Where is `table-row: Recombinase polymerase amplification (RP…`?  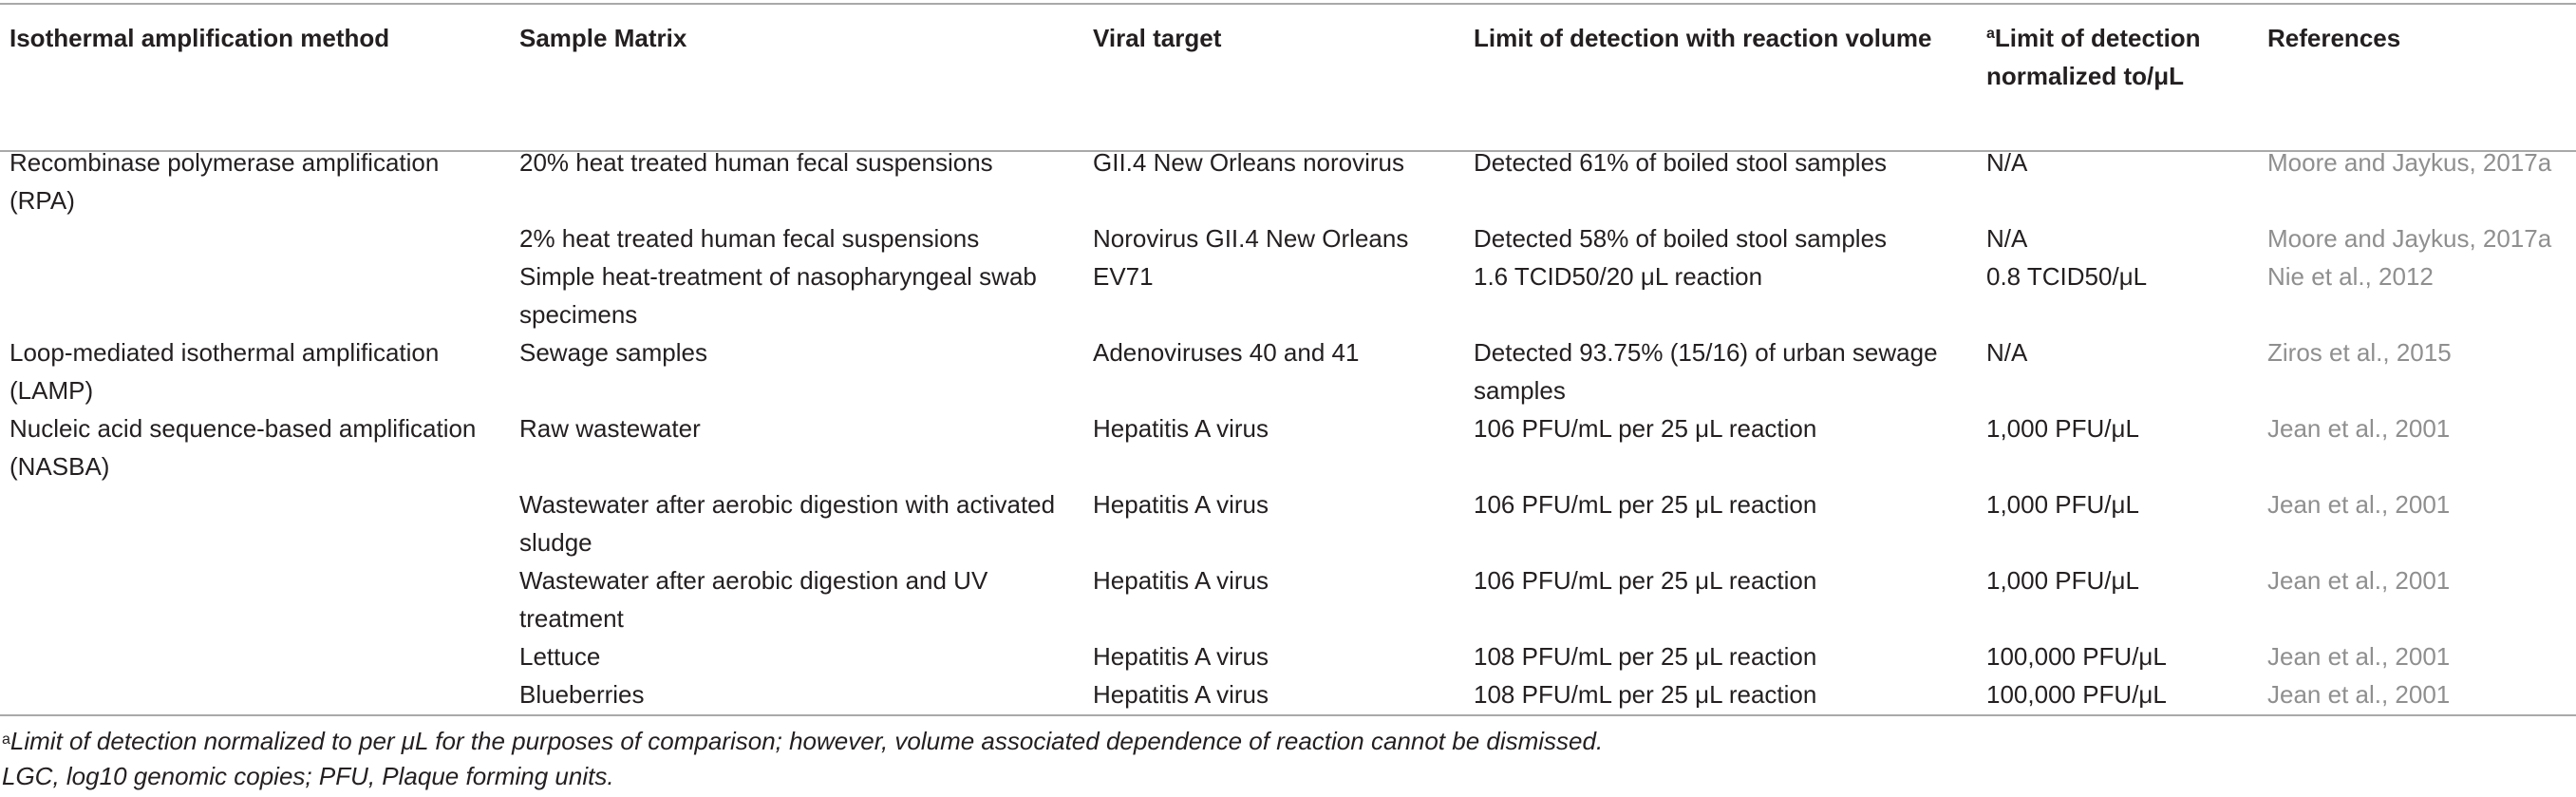 table-row: Recombinase polymerase amplification (RP… is located at coordinates (1288, 178).